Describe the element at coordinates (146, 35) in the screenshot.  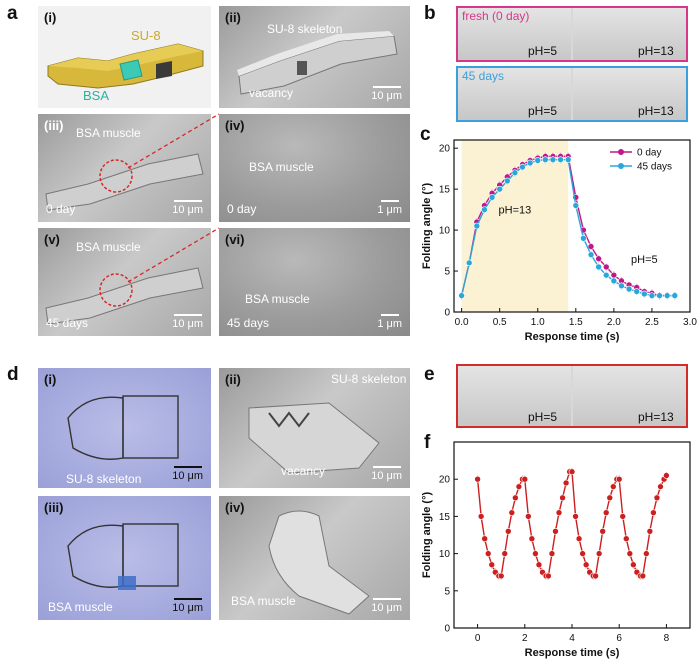
I see `su8-label: SU-8` at that location.